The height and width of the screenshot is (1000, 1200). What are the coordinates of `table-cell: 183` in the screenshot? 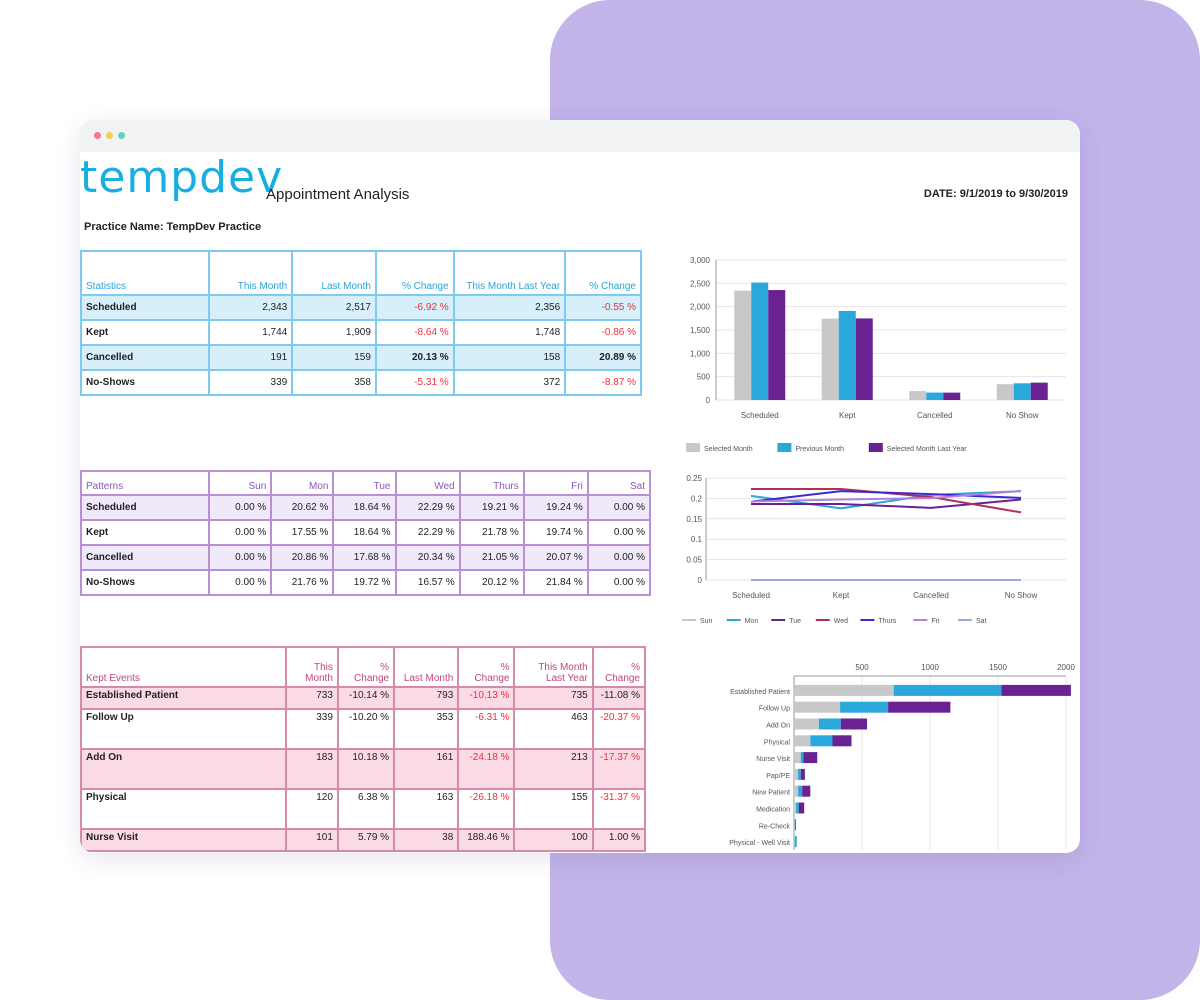 It's located at (312, 769).